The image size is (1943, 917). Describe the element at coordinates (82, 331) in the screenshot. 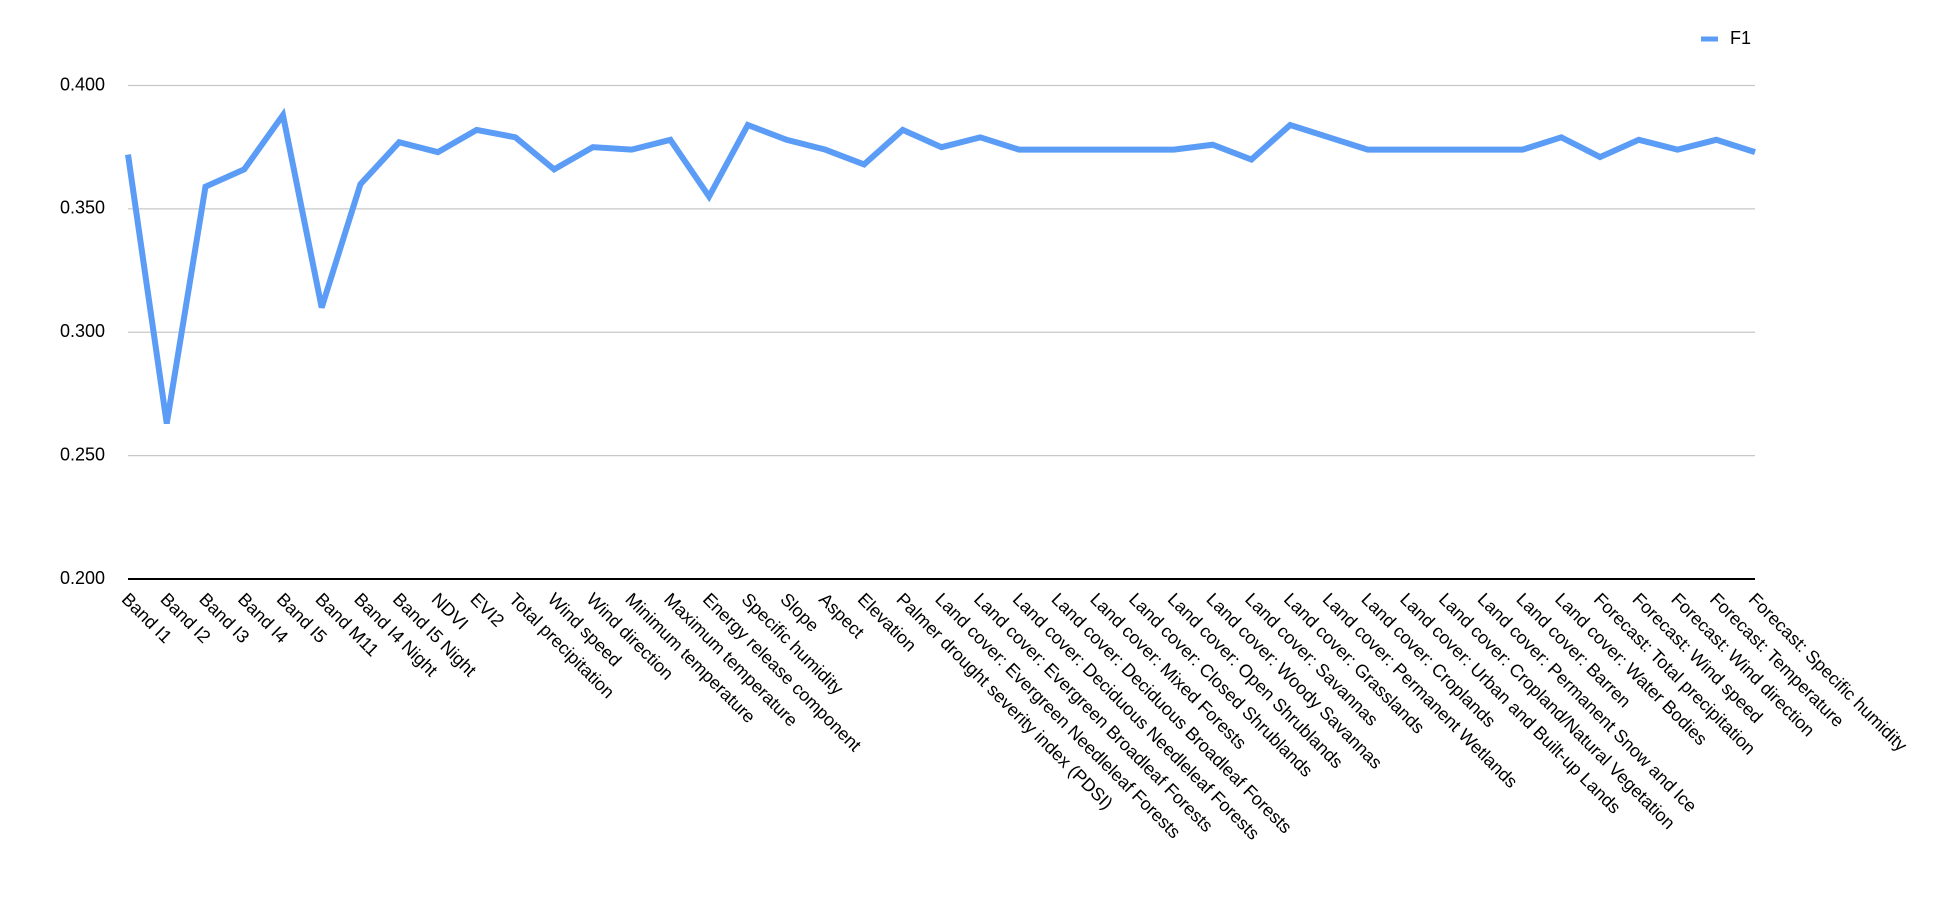

I see `y-tick-label: 0.300` at that location.